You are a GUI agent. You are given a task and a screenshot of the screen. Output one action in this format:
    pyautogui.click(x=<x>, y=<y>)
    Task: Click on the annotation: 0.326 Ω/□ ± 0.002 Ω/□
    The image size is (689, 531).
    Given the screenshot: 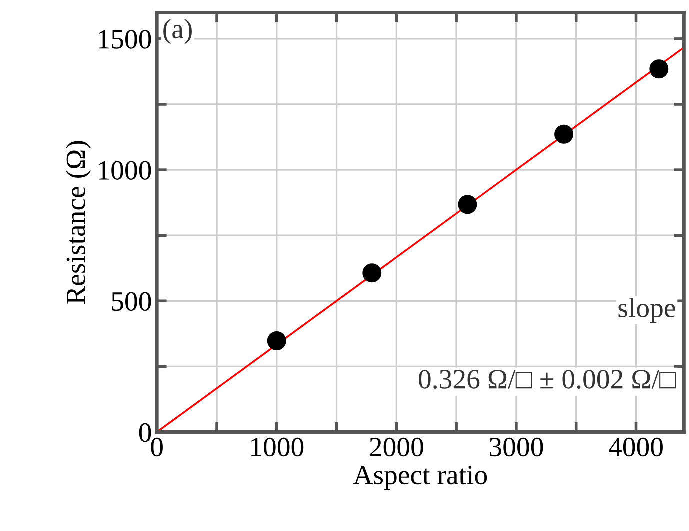 What is the action you would take?
    pyautogui.click(x=547, y=379)
    